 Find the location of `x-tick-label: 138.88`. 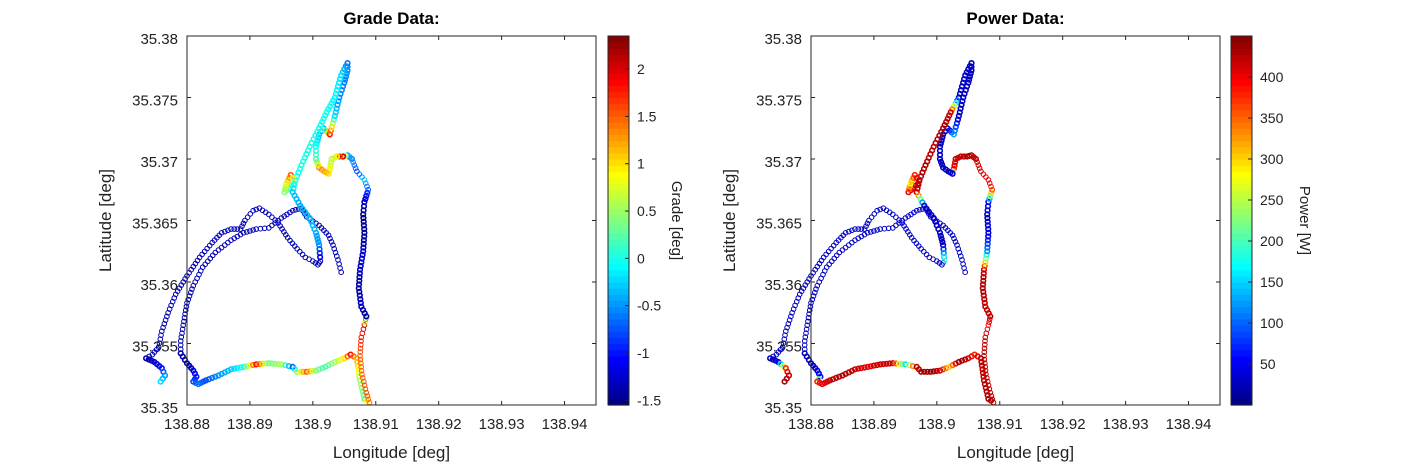

x-tick-label: 138.88 is located at coordinates (187, 424).